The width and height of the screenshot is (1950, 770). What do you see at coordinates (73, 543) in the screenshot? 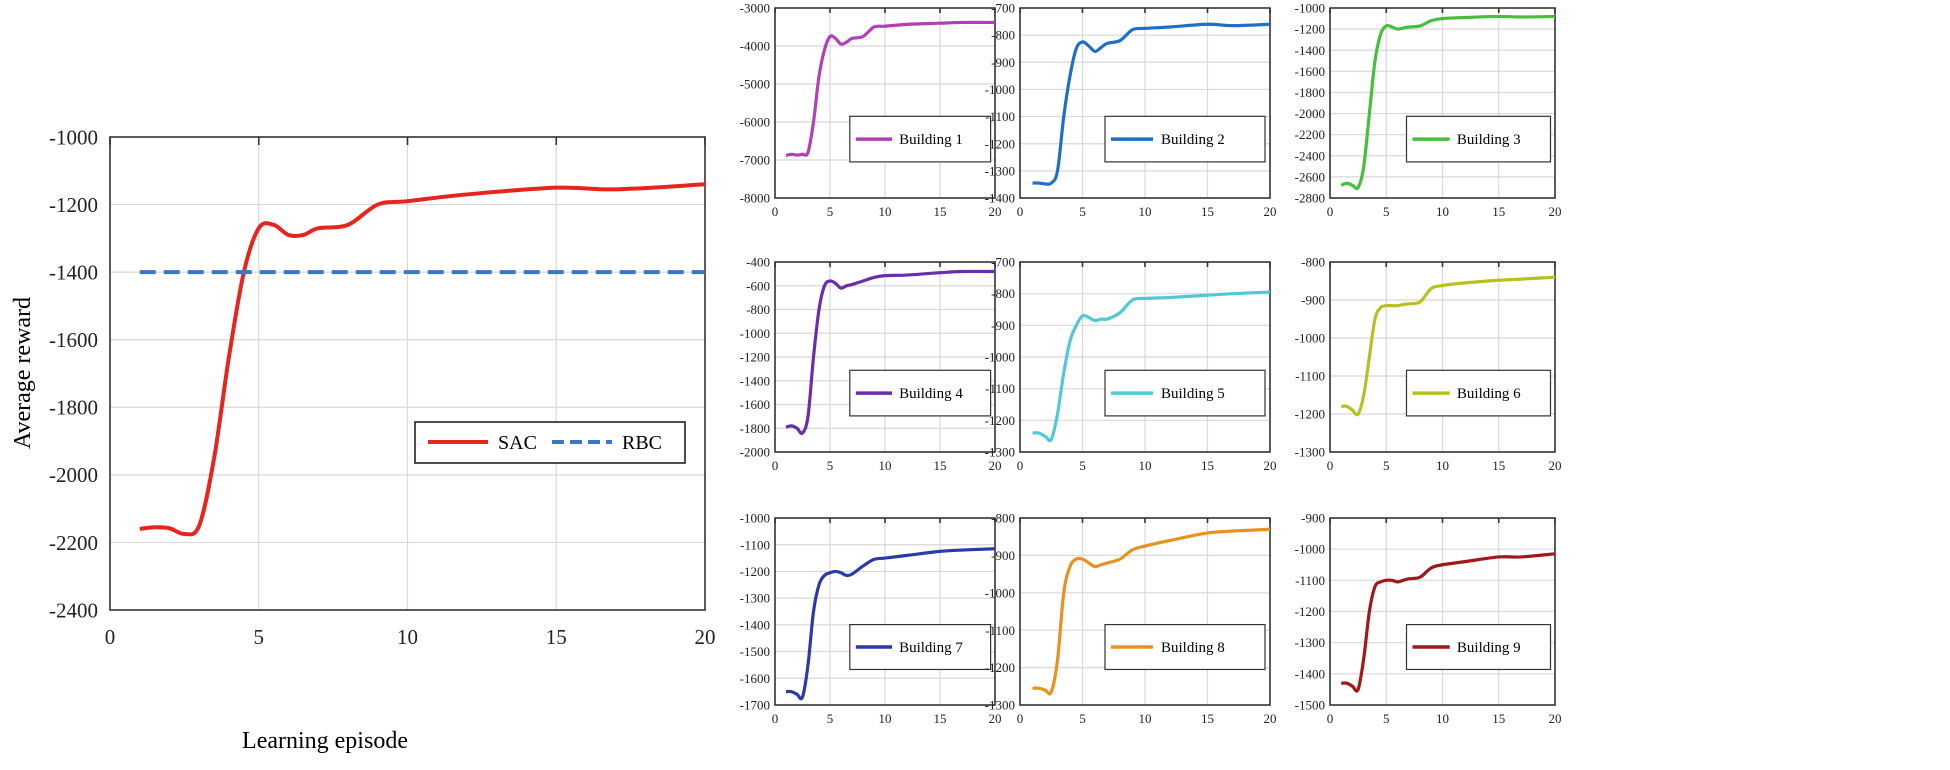
I see `y-tick-label: -2200` at bounding box center [73, 543].